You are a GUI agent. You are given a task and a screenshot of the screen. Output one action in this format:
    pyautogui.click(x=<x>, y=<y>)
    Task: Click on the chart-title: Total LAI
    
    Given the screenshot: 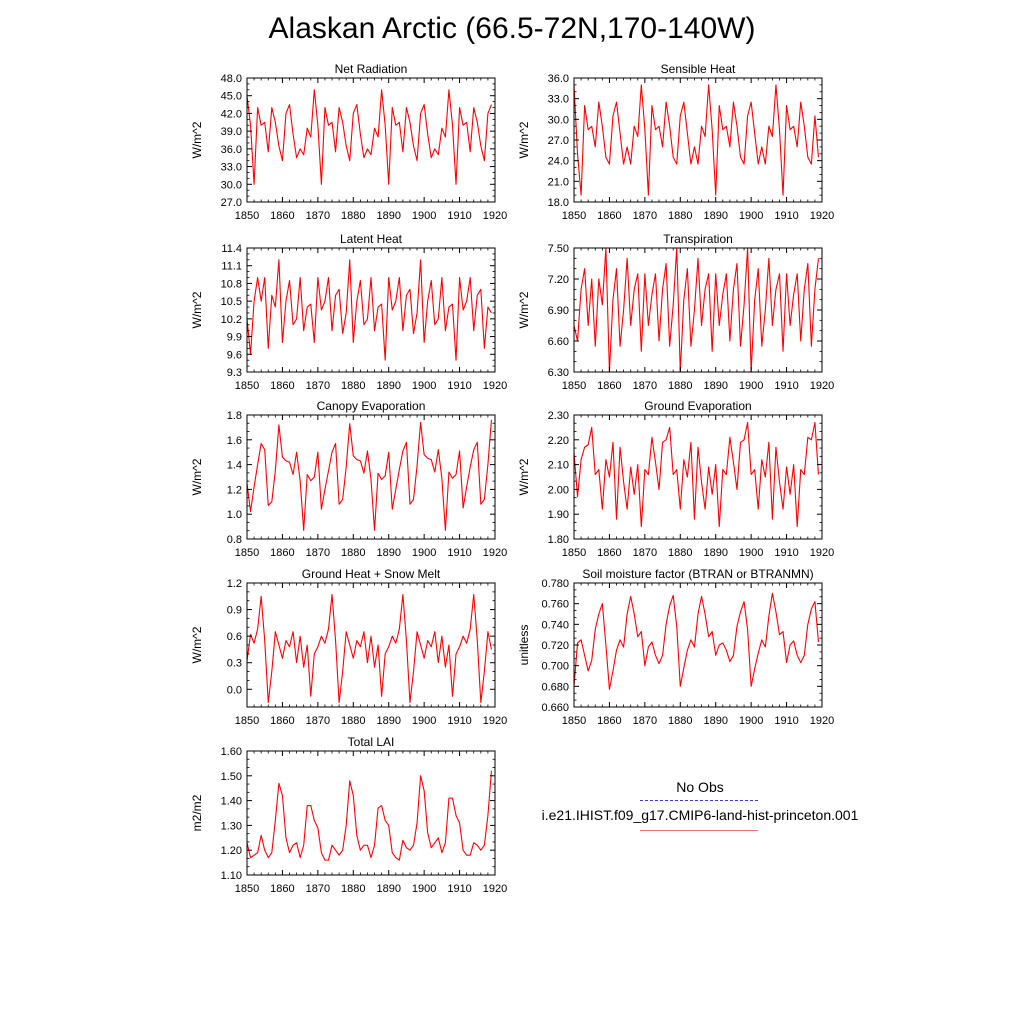 What is the action you would take?
    pyautogui.click(x=371, y=742)
    